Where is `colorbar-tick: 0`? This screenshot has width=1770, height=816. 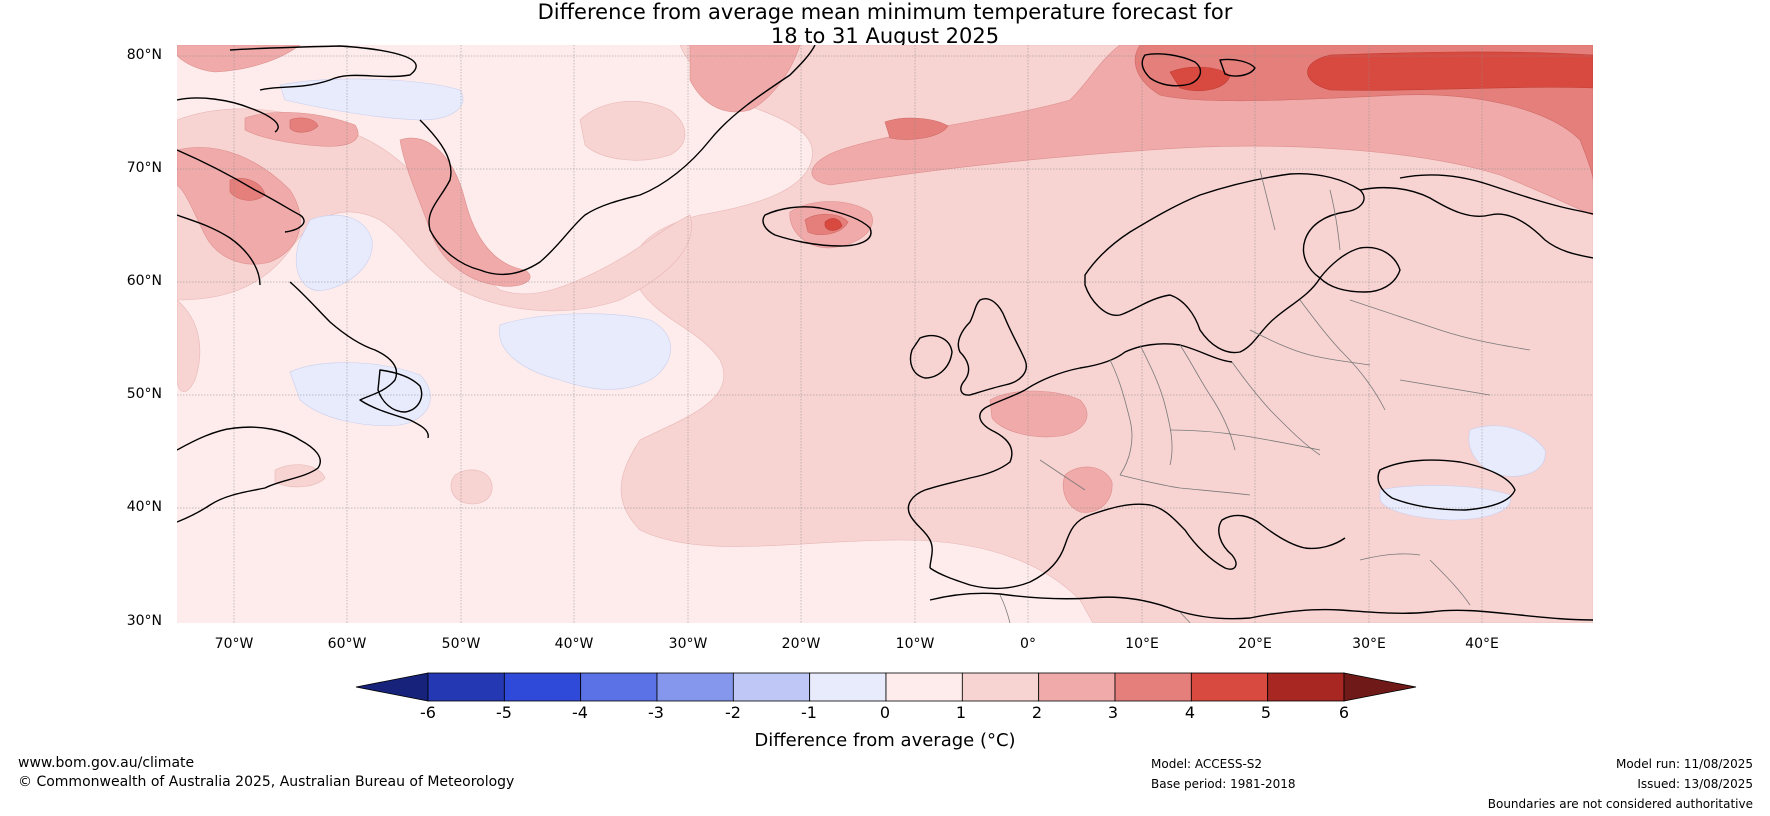
colorbar-tick: 0 is located at coordinates (885, 712).